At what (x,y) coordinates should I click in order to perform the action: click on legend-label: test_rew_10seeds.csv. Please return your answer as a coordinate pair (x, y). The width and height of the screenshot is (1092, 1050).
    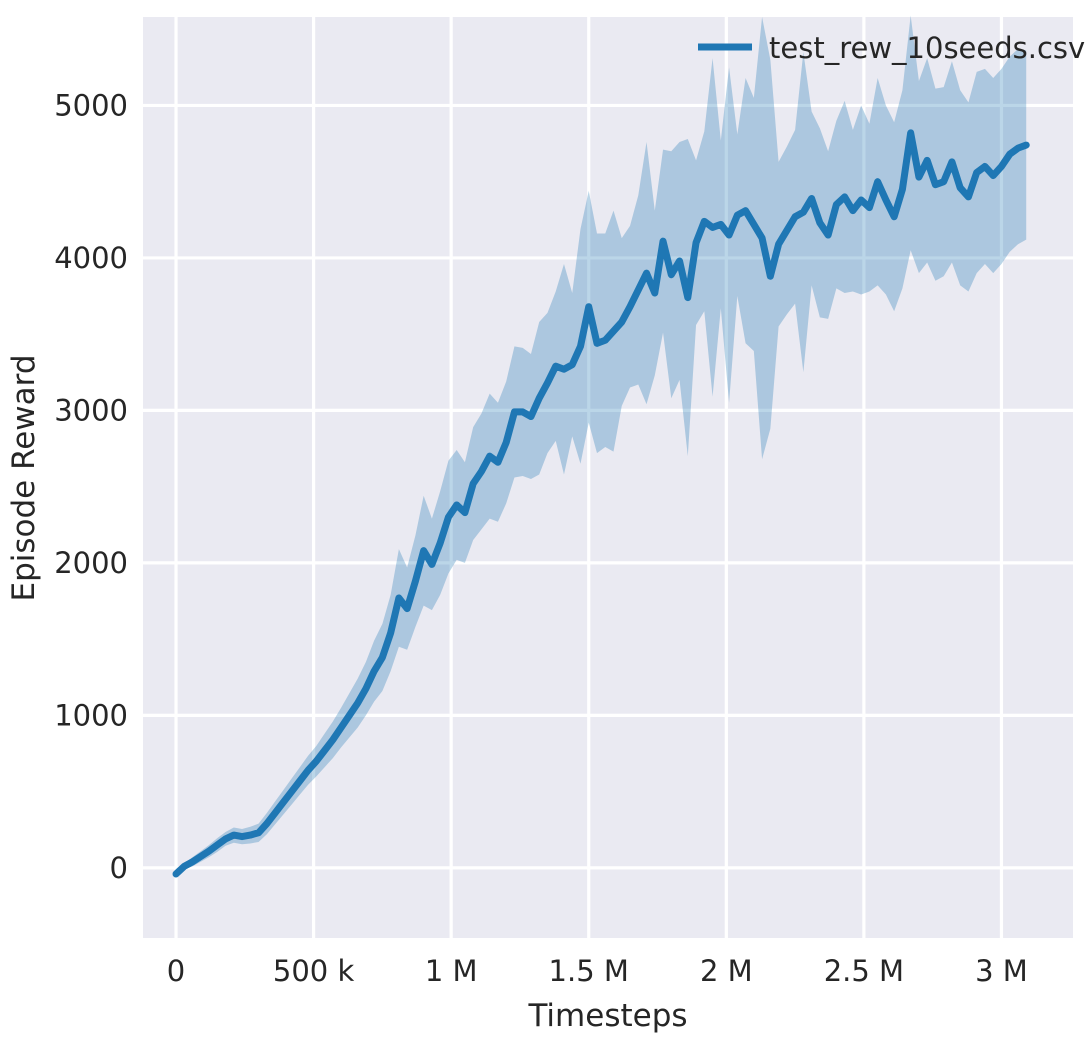
    Looking at the image, I should click on (927, 48).